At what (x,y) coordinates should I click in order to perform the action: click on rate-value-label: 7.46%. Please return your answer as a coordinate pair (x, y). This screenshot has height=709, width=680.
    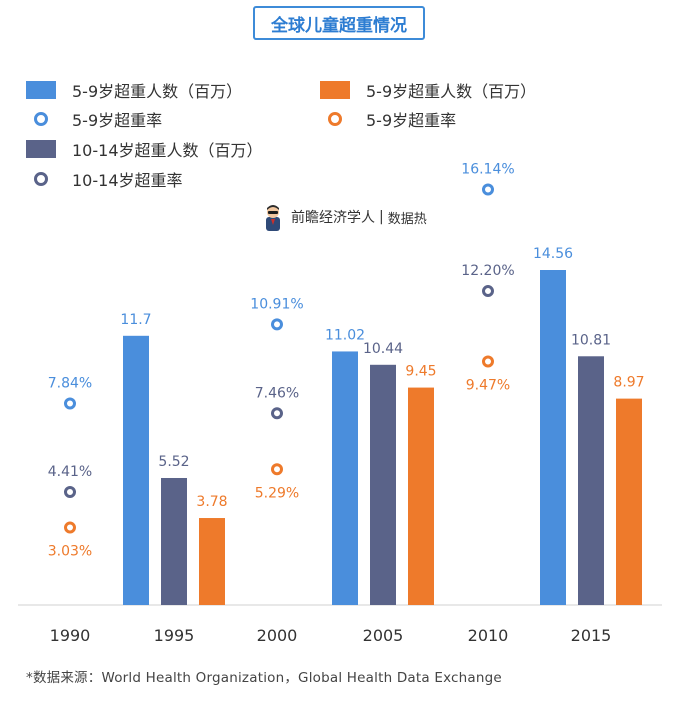
    Looking at the image, I should click on (277, 393).